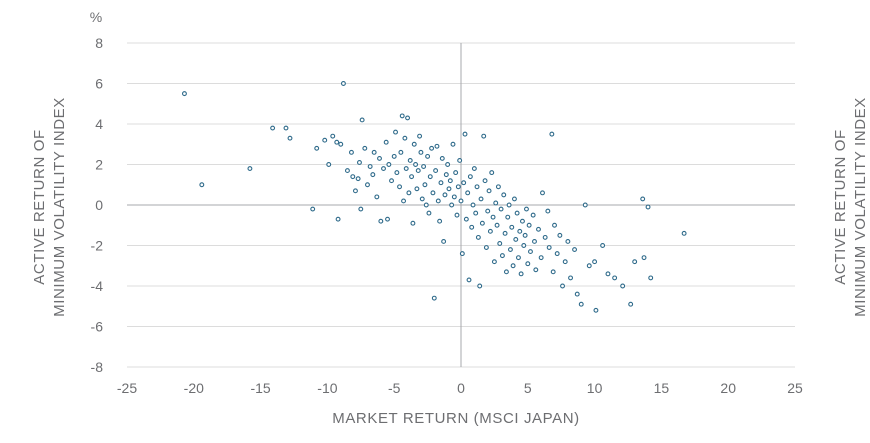  I want to click on x-tick-labels: -25 -20 -15 -10 -5 0 5 10 15 20 25, so click(460, 388).